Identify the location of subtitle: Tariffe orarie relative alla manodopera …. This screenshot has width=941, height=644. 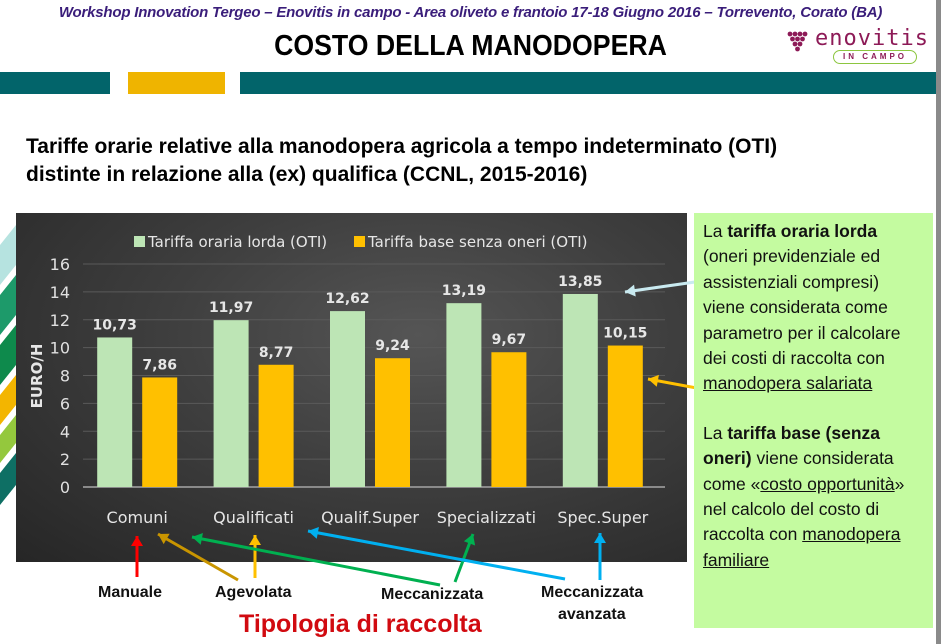
(401, 161).